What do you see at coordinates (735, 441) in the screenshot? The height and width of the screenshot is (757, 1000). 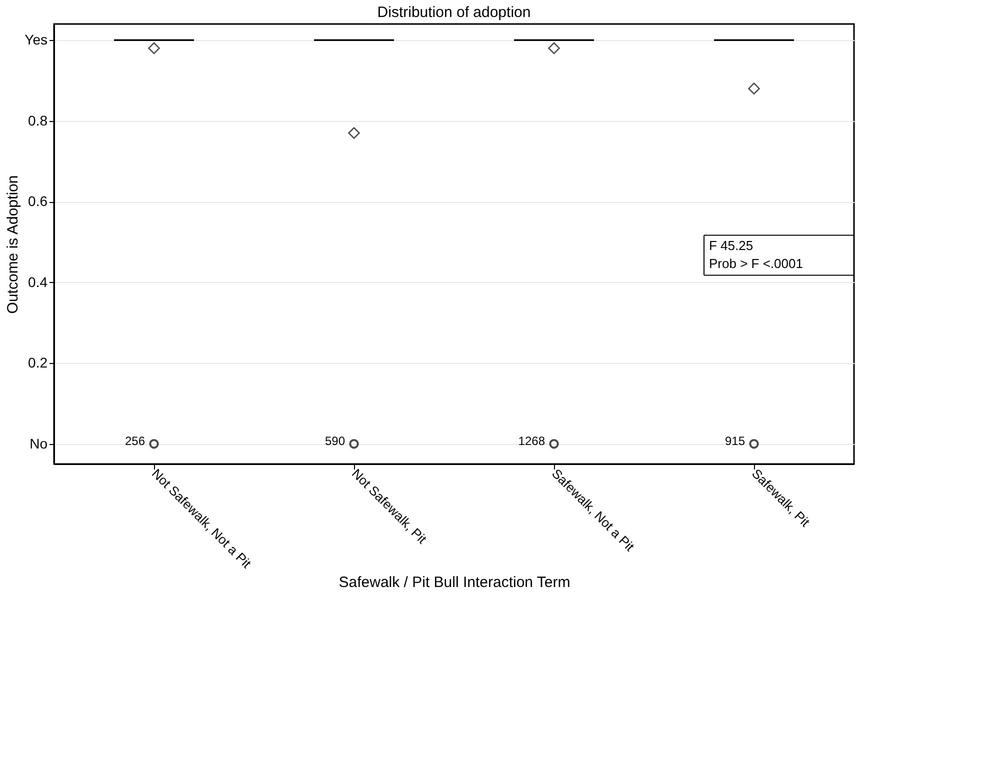 I see `annotation: 915` at bounding box center [735, 441].